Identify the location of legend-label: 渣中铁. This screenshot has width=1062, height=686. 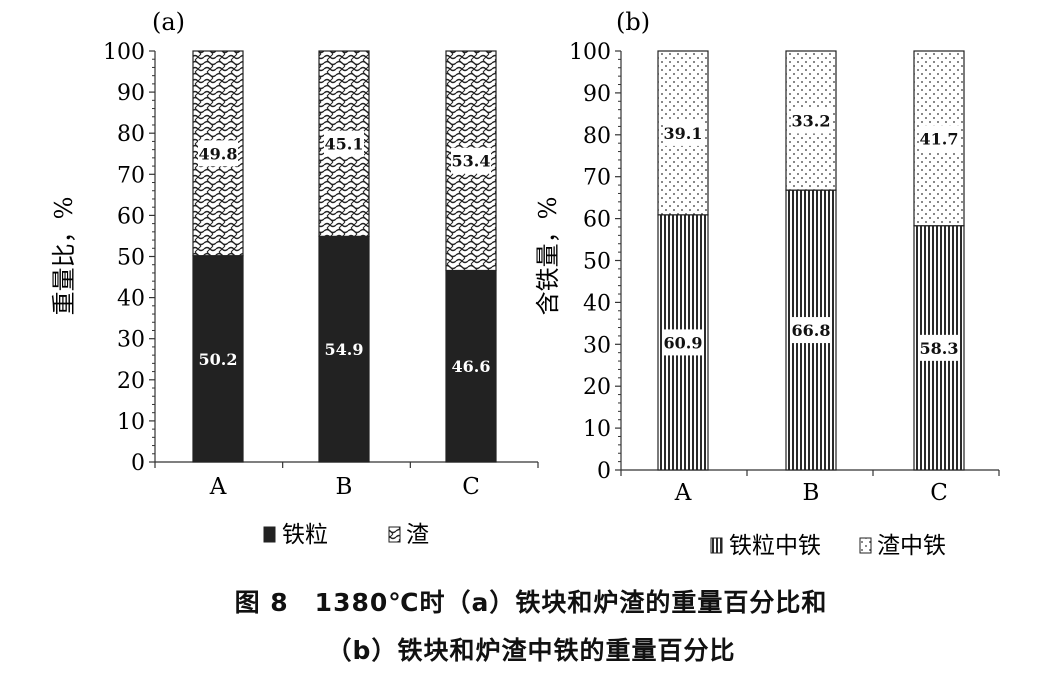
(911, 546).